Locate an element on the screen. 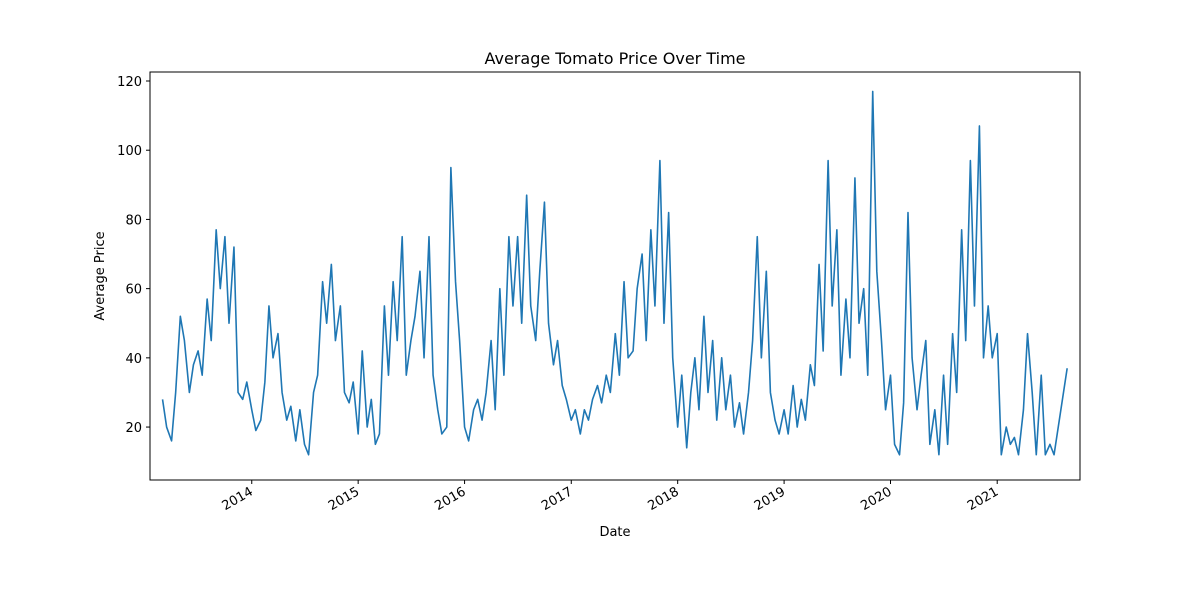 The image size is (1200, 600). y-tick-label: 60 is located at coordinates (133, 290).